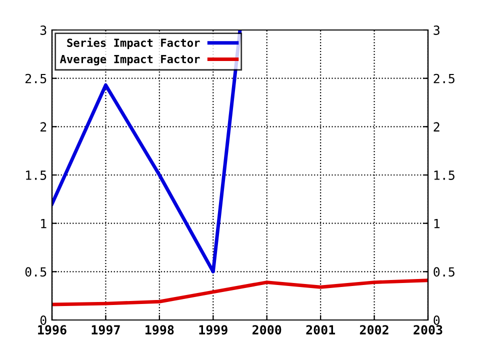 This screenshot has height=350, width=480. What do you see at coordinates (321, 330) in the screenshot?
I see `x-tick-label: 2001` at bounding box center [321, 330].